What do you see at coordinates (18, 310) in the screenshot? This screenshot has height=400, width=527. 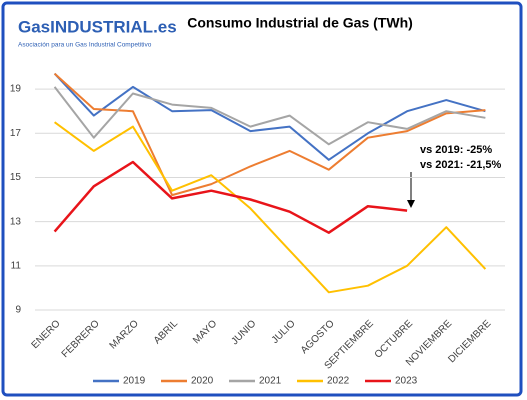 I see `y-tick-label: 9` at bounding box center [18, 310].